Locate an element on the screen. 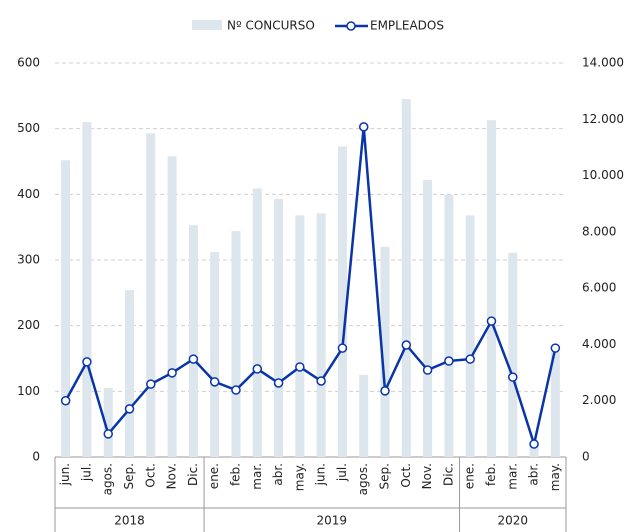 The height and width of the screenshot is (532, 643). y-tick-label: 600 is located at coordinates (28, 63).